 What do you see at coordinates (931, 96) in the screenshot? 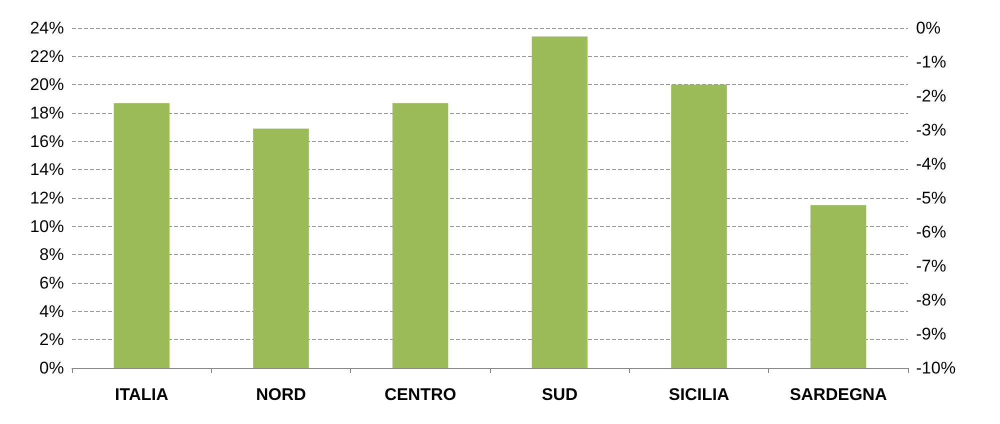
I see `y2-tick-label: -2%` at bounding box center [931, 96].